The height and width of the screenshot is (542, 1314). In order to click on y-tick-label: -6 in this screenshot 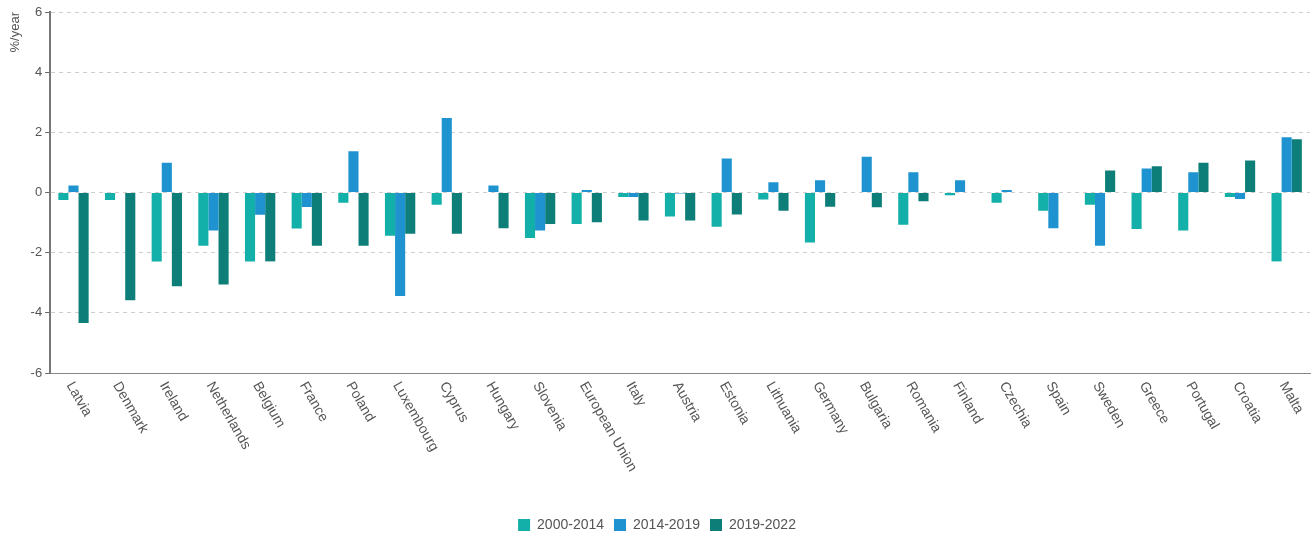, I will do `click(36, 372)`.